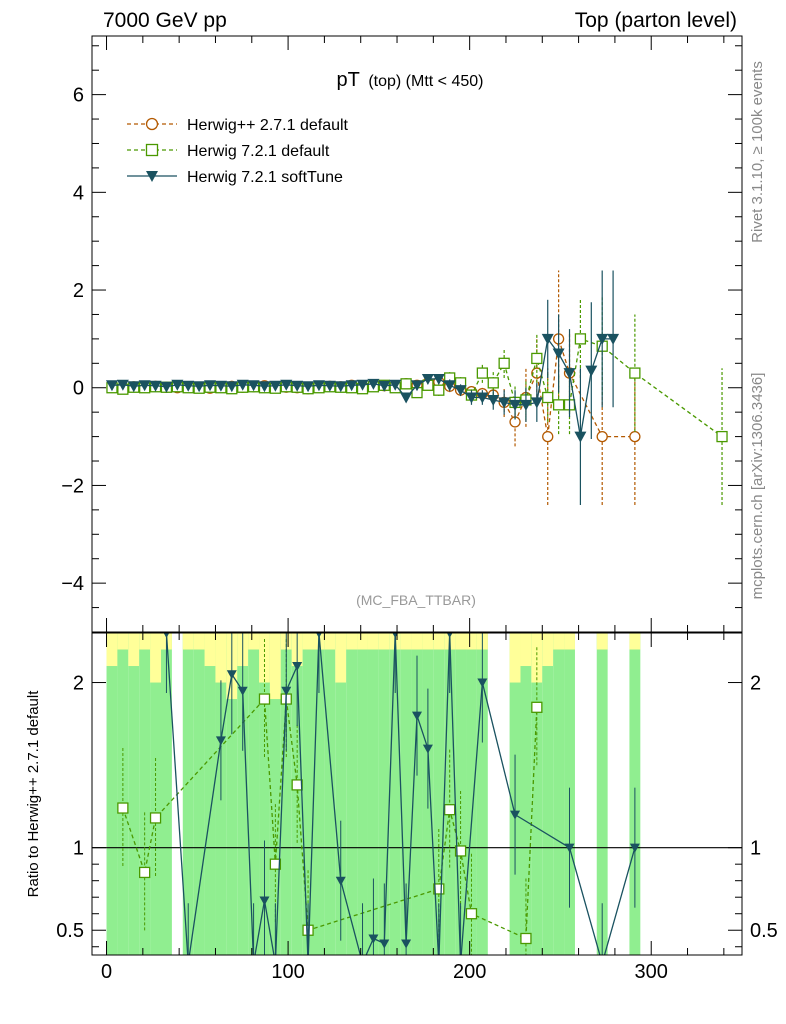 The height and width of the screenshot is (1024, 786). Describe the element at coordinates (416, 600) in the screenshot. I see `watermark: (MC_FBA_TTBAR)` at that location.